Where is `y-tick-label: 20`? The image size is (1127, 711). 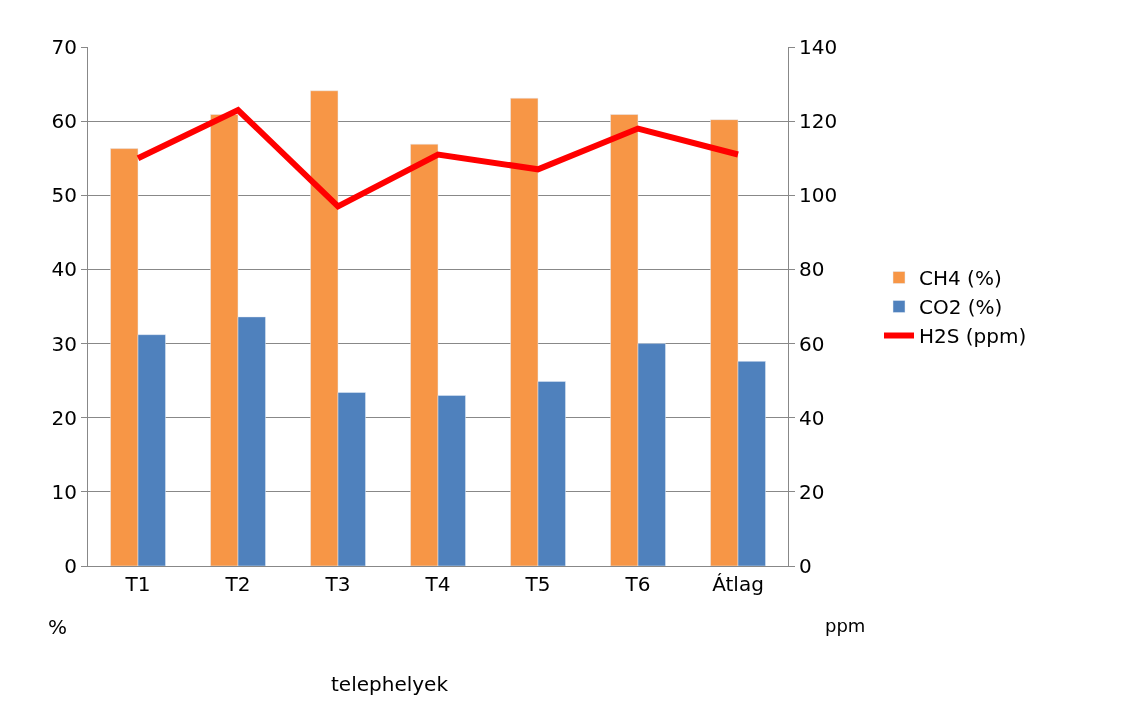
y-tick-label: 20 is located at coordinates (64, 417).